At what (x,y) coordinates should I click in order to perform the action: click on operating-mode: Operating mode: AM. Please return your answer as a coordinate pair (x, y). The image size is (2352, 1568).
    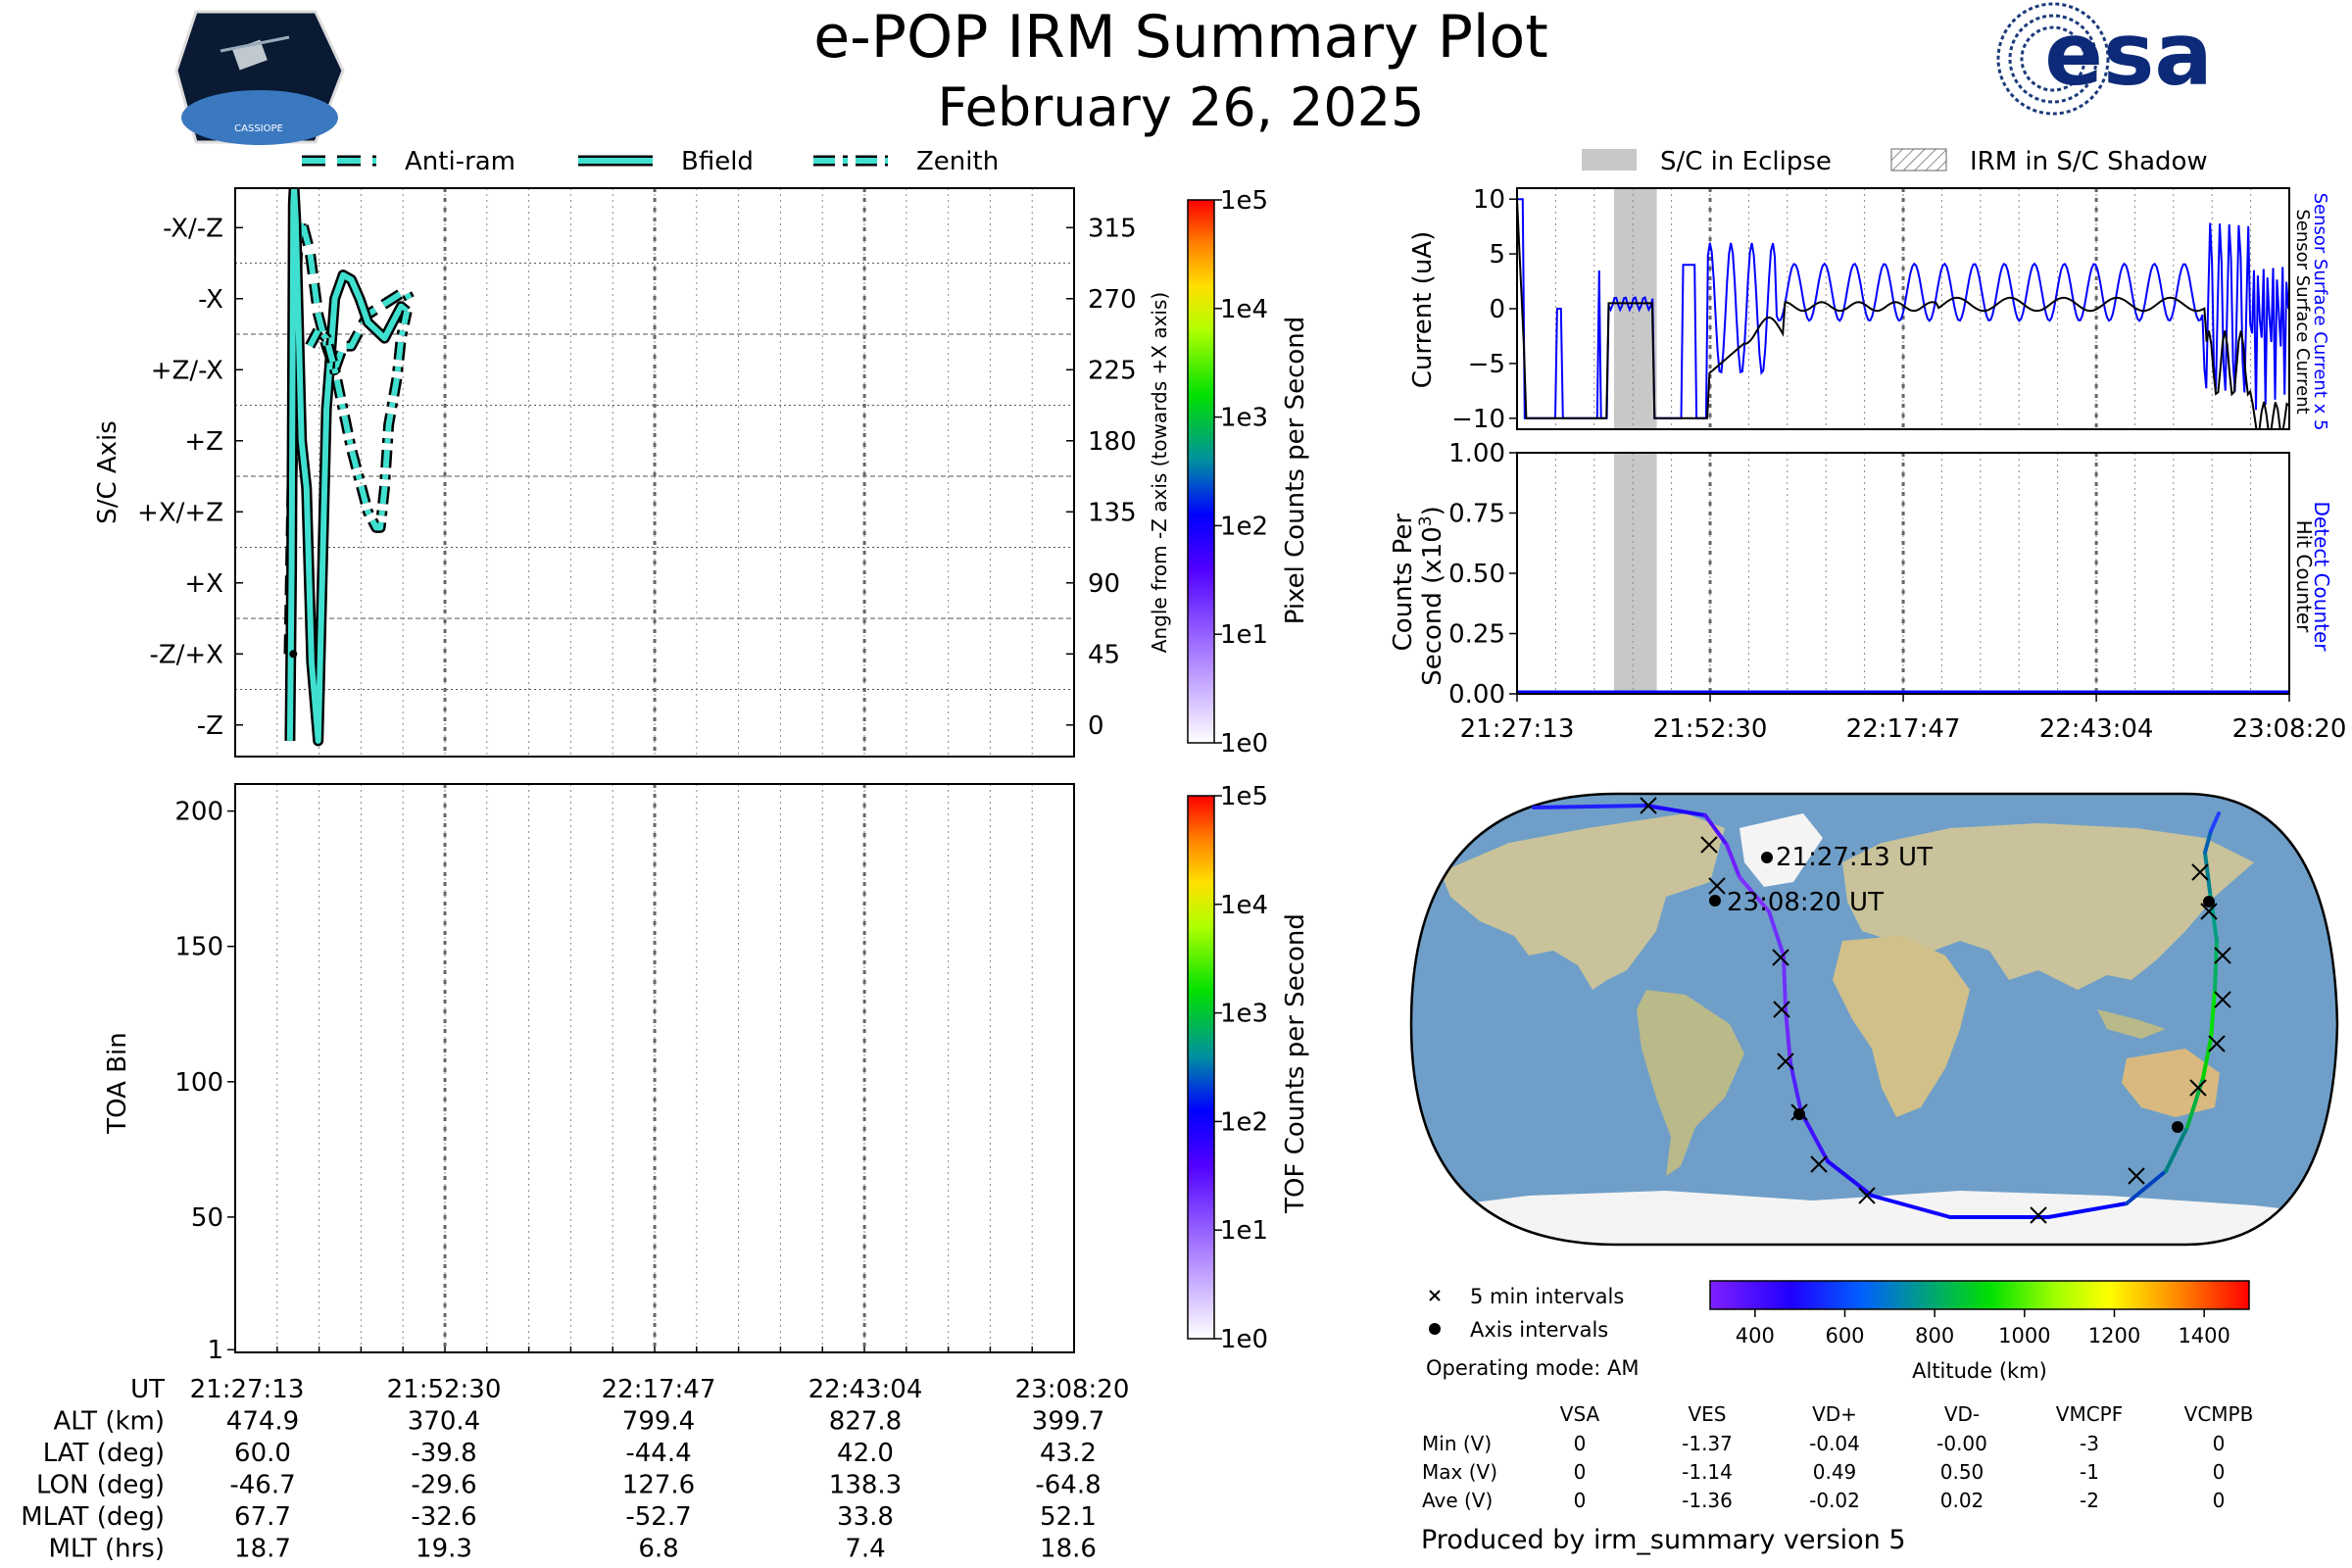
    Looking at the image, I should click on (1532, 1368).